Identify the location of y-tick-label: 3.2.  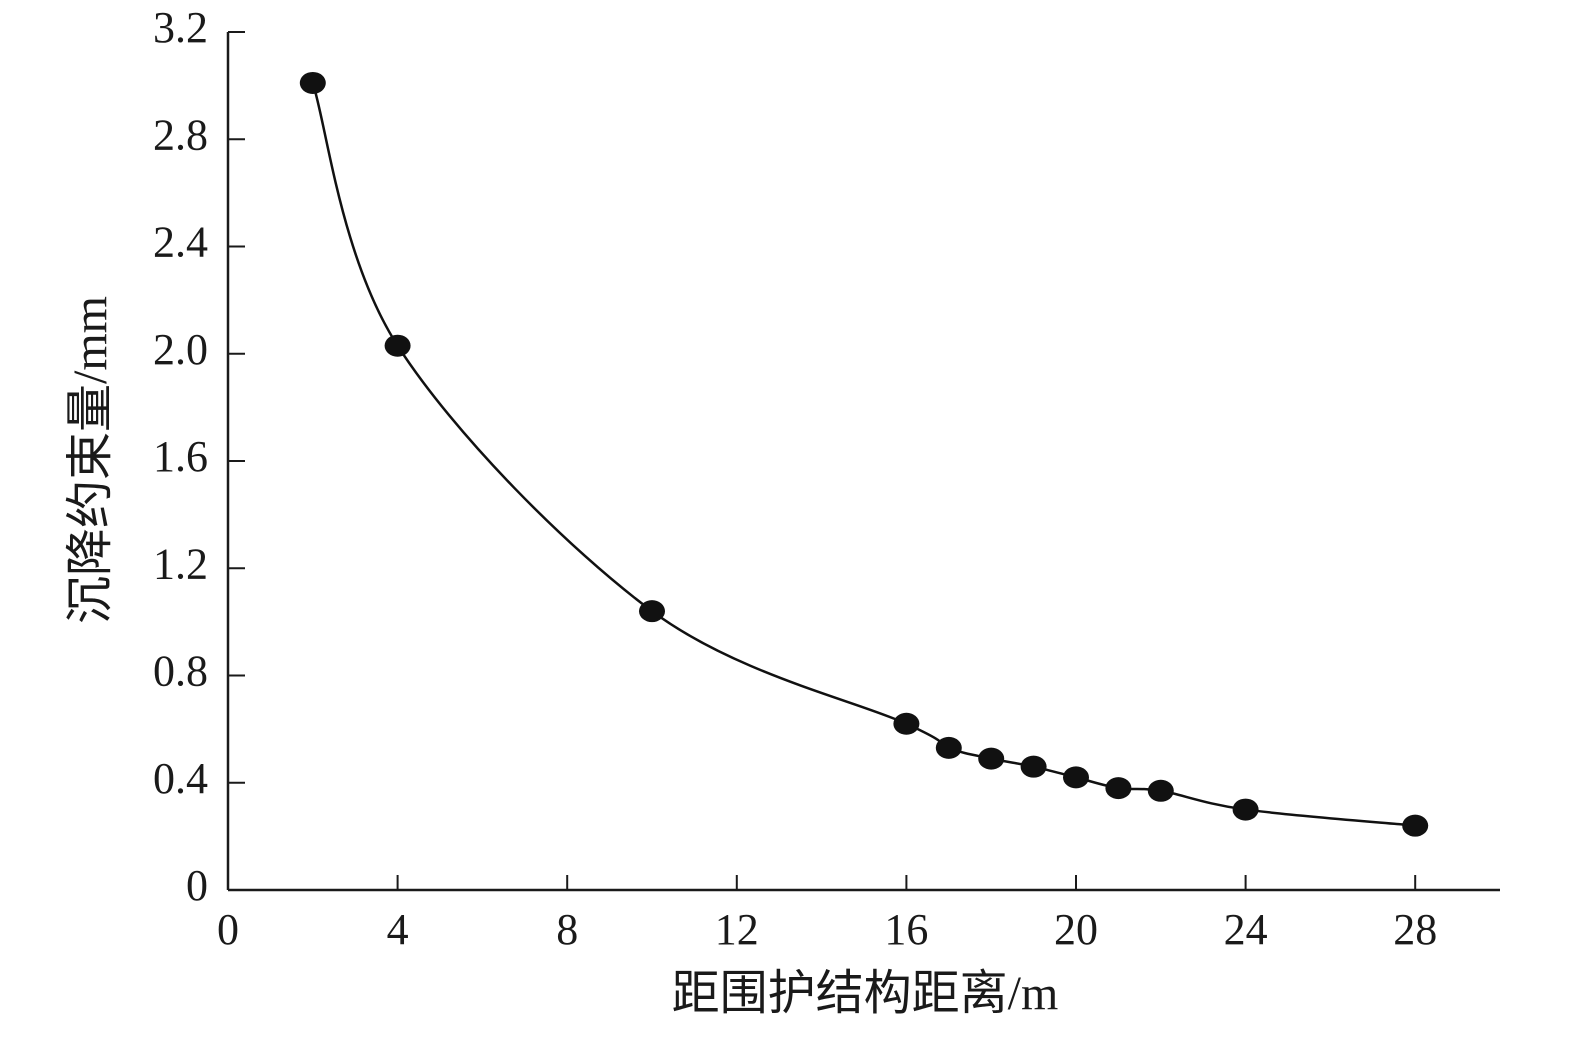
(180, 27).